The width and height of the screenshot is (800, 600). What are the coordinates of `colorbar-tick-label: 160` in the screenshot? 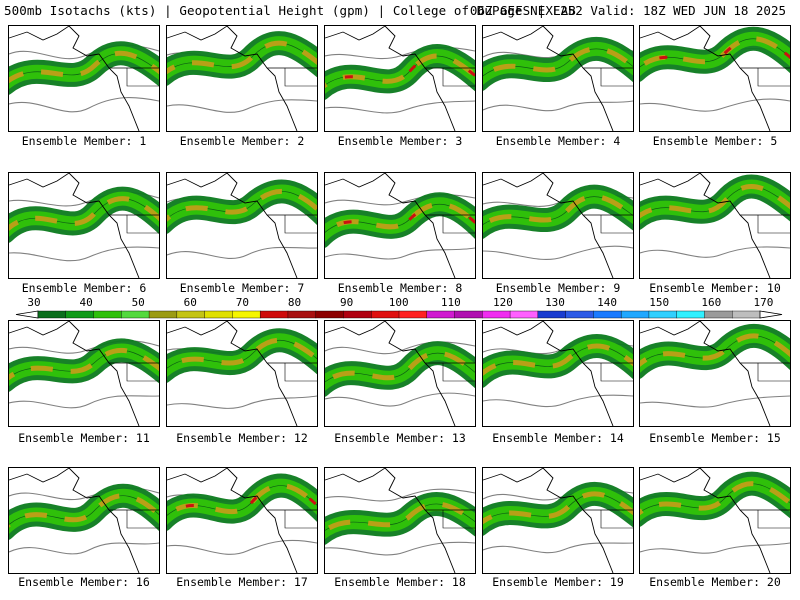 It's located at (711, 302).